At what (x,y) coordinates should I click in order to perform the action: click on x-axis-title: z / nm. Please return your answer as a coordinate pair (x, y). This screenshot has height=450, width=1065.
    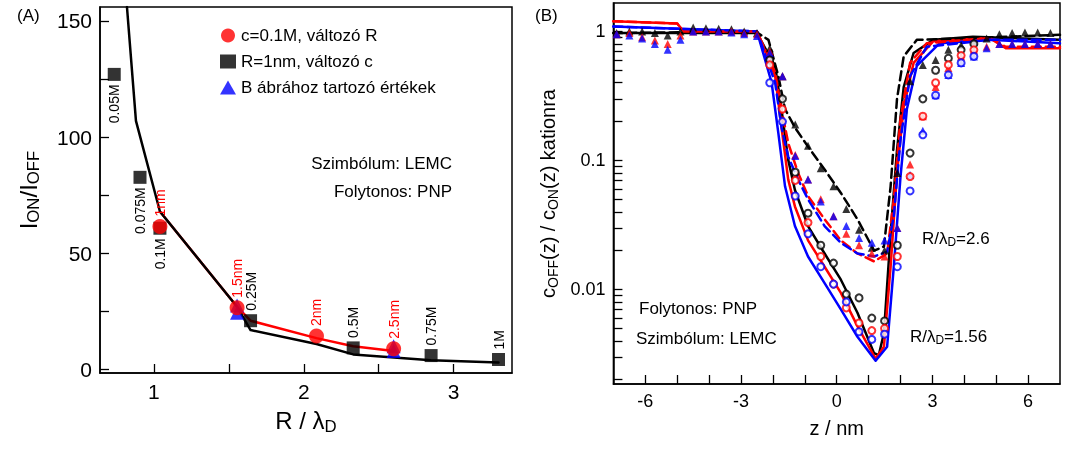
    Looking at the image, I should click on (836, 428).